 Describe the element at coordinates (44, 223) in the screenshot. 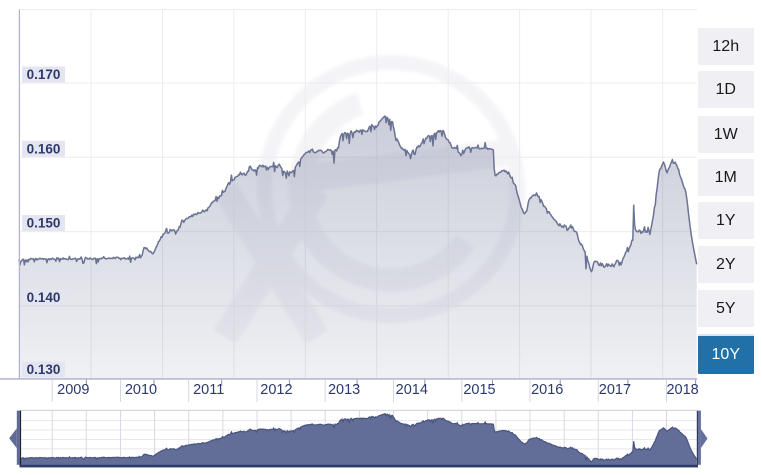

I see `svg-text: 0.150` at that location.